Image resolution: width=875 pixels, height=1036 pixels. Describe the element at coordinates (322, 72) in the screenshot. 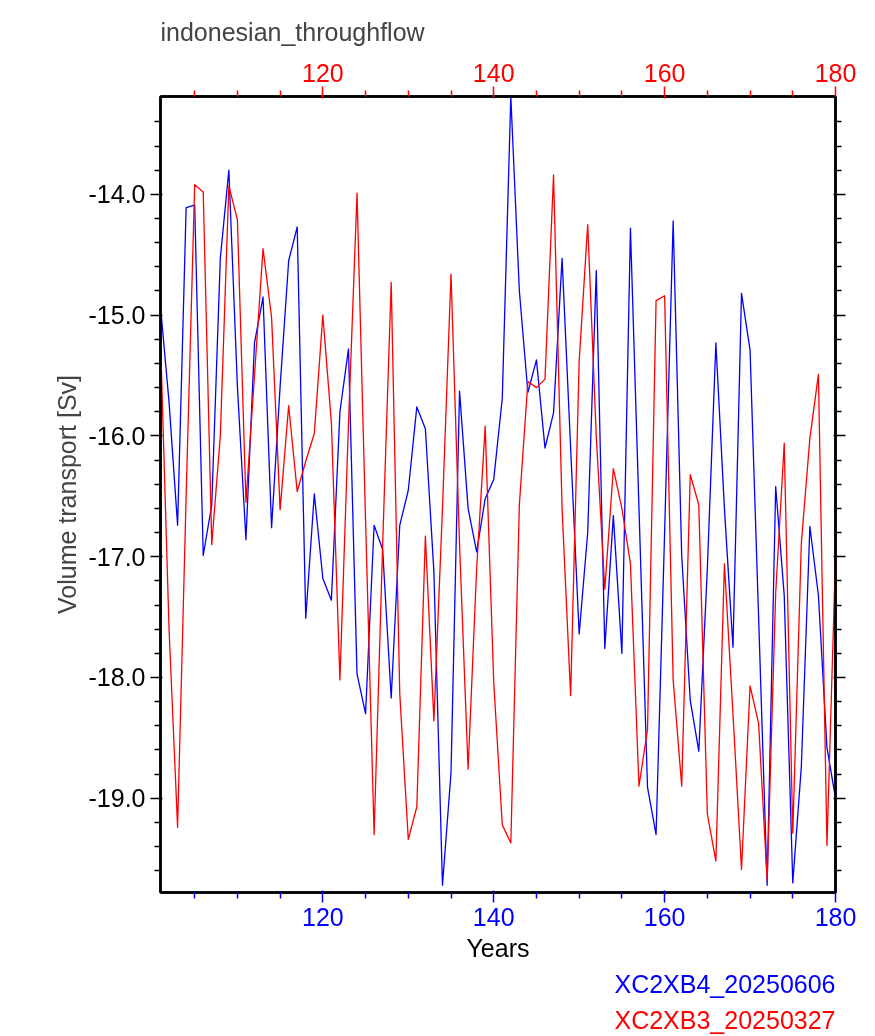

I see `x2-tick-label: 120` at that location.